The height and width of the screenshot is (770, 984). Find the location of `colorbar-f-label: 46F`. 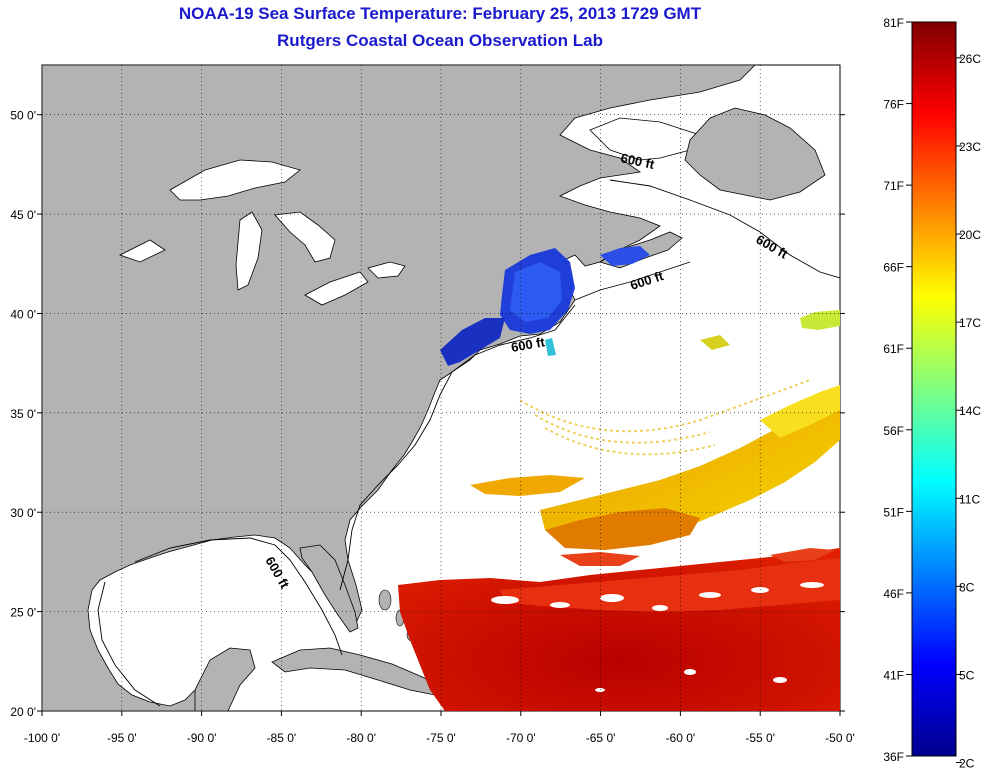

colorbar-f-label: 46F is located at coordinates (893, 594).